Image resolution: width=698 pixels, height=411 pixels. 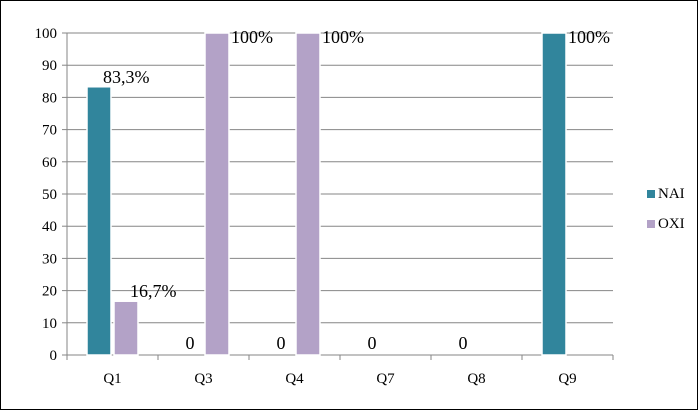 What do you see at coordinates (671, 224) in the screenshot?
I see `legend-label-oxi: OXI` at bounding box center [671, 224].